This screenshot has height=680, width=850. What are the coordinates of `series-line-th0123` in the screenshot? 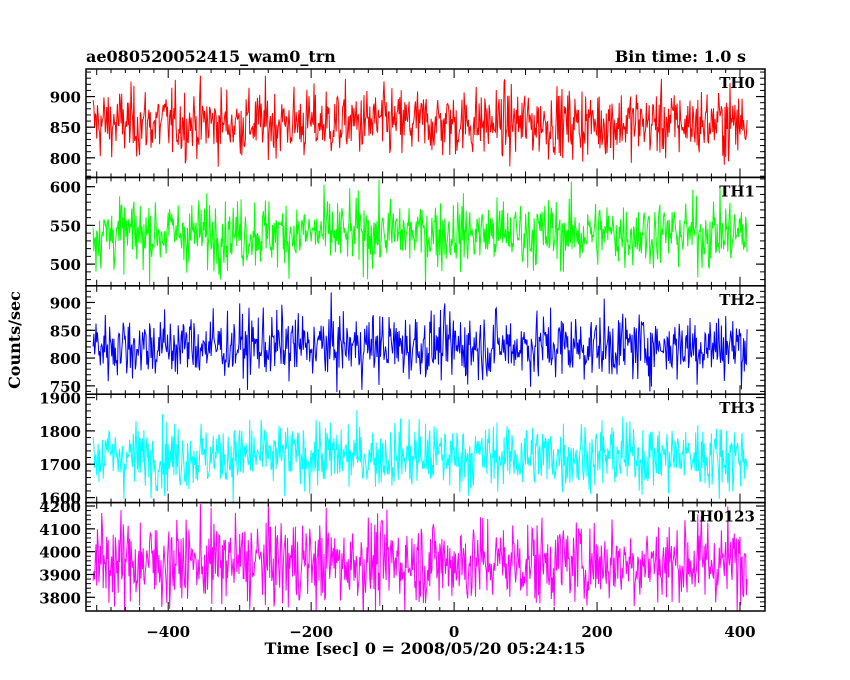 It's located at (420, 557).